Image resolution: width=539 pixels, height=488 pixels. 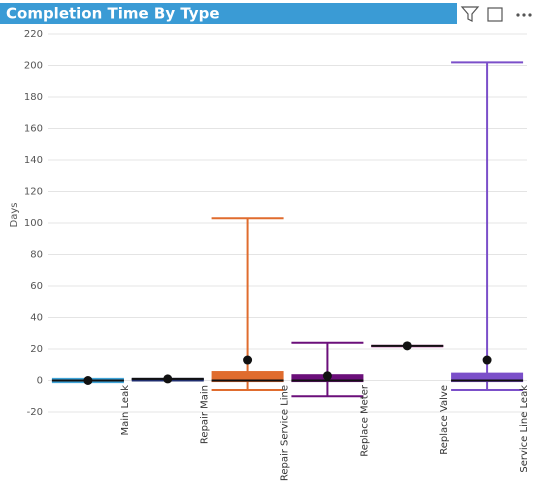 What do you see at coordinates (444, 420) in the screenshot?
I see `x-tick-label: Replace Valve` at bounding box center [444, 420].